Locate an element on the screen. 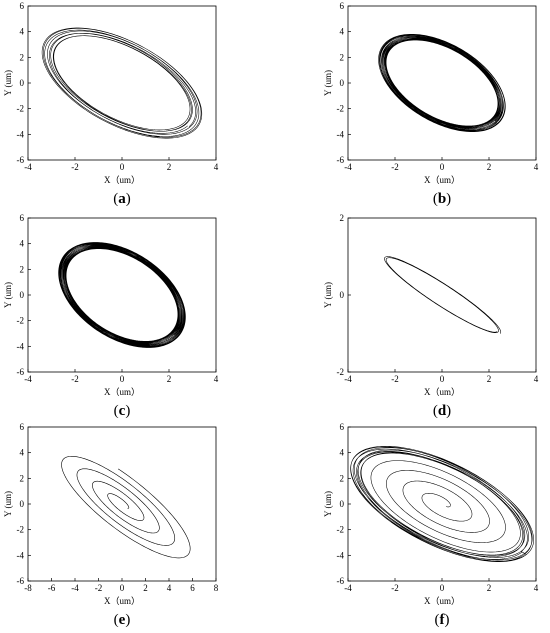  panel-letter: c is located at coordinates (122, 411).